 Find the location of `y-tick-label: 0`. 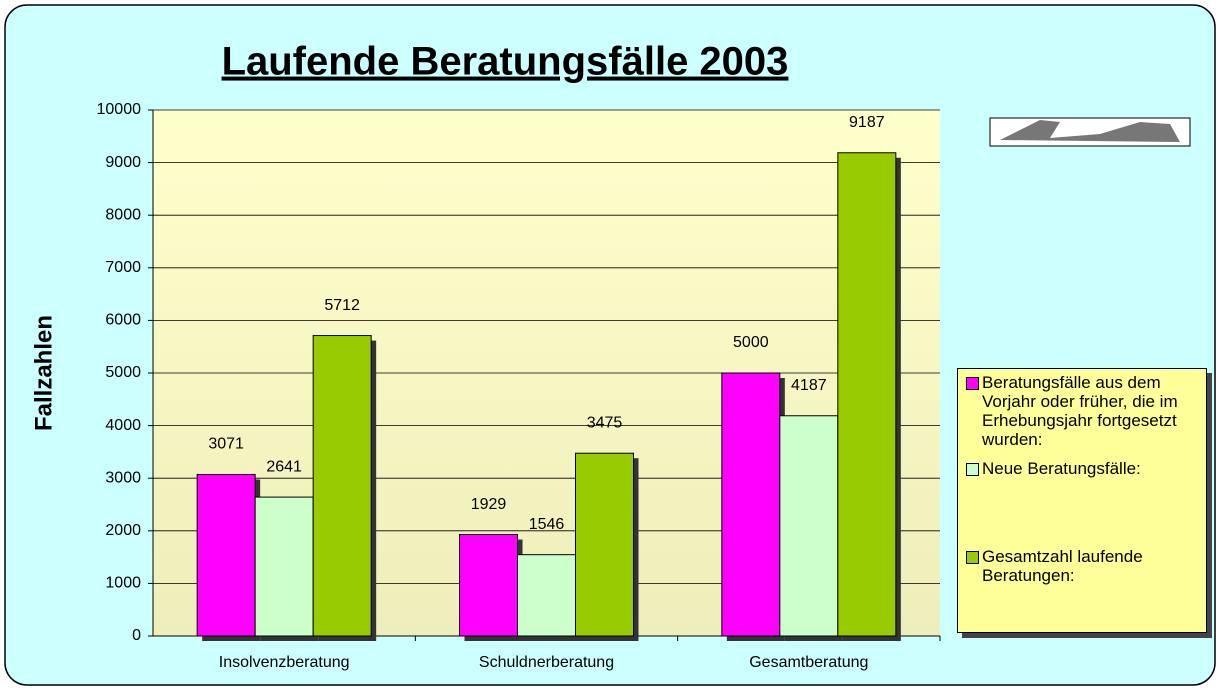

y-tick-label: 0 is located at coordinates (136, 635).